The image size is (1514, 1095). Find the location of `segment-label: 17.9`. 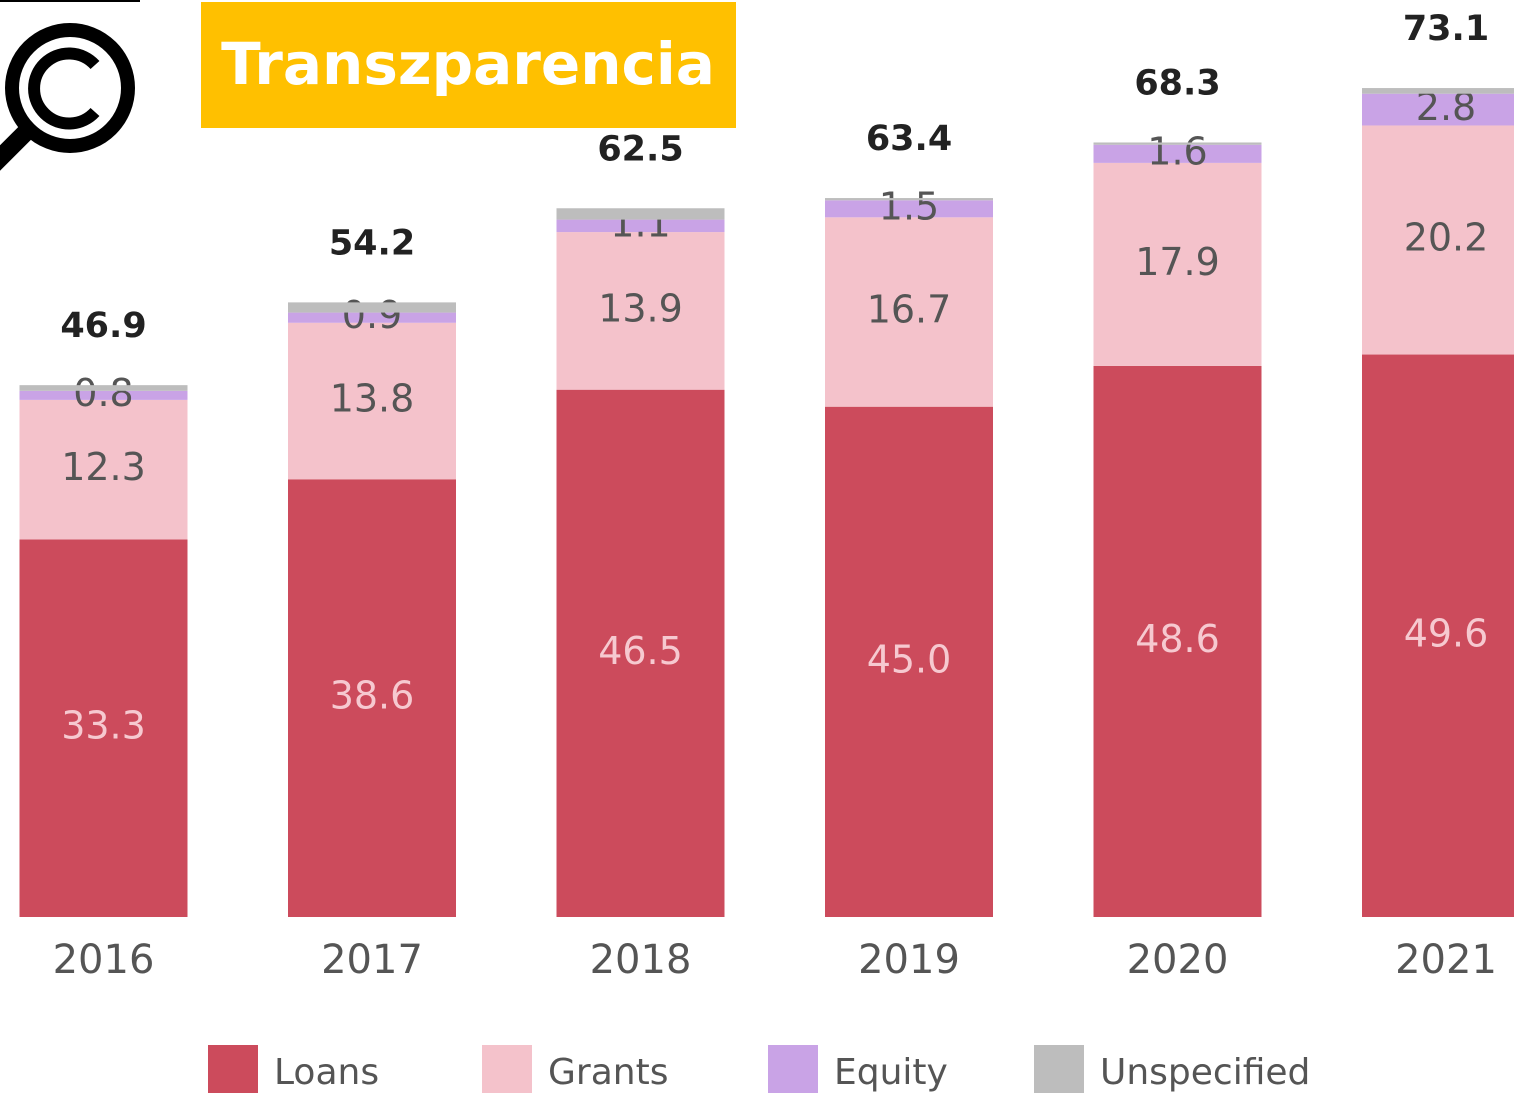

segment-label: 17.9 is located at coordinates (1177, 262).